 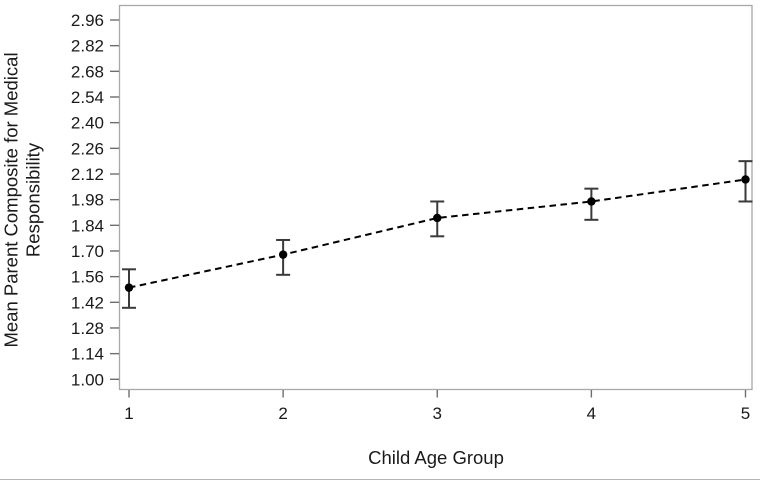 I want to click on y-tick-label: 2.40, so click(x=87, y=123).